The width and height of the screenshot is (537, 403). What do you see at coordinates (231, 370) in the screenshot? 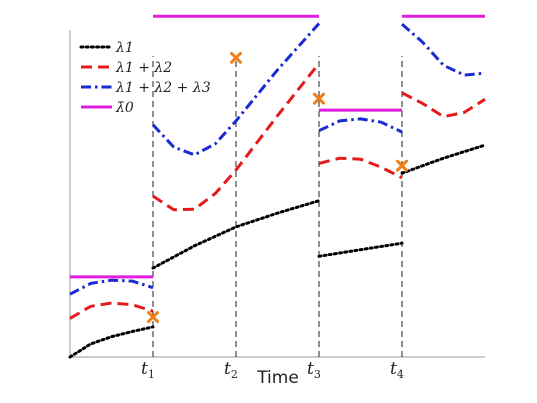
I see `x-tick-label-2: t2` at bounding box center [231, 370].